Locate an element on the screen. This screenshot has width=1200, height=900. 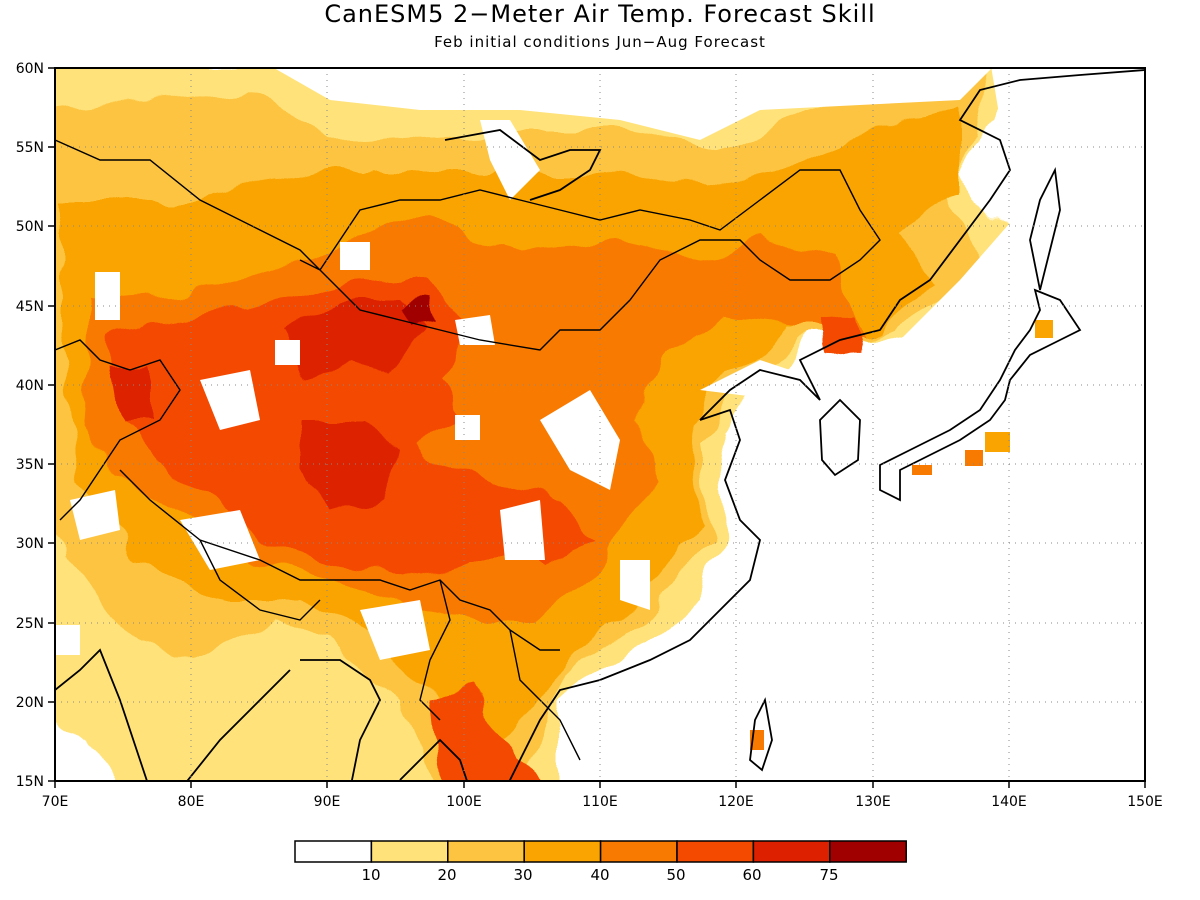
lat-tick-labels: 15N 20N 25N 30N 35N 40N 45N 50N 55N 60N is located at coordinates (30, 425).